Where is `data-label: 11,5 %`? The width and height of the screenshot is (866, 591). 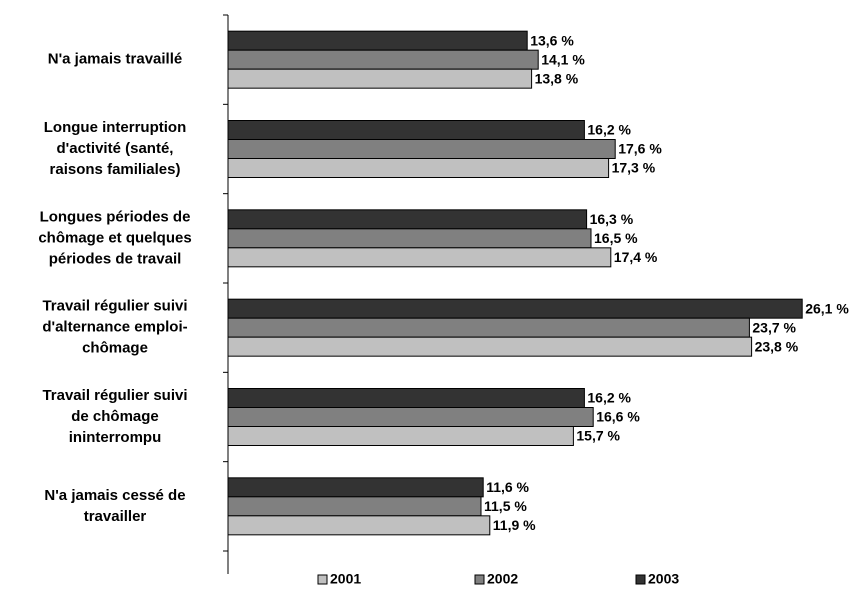
data-label: 11,5 % is located at coordinates (505, 506).